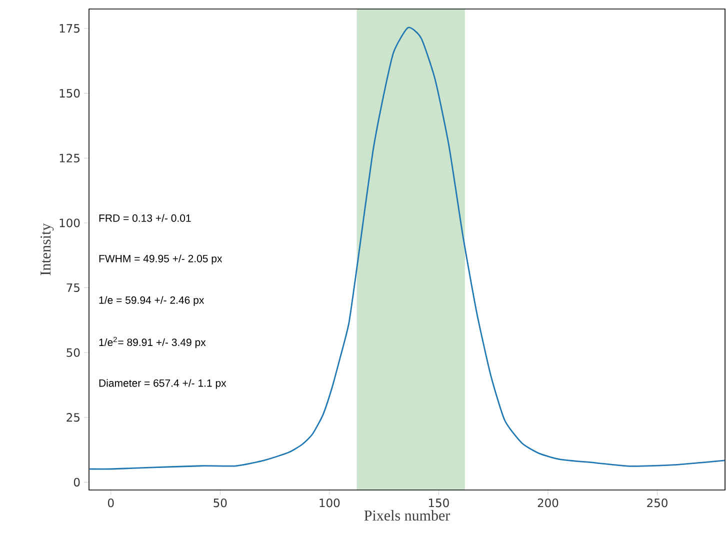 The width and height of the screenshot is (726, 545). I want to click on x-tick-label: 0, so click(111, 503).